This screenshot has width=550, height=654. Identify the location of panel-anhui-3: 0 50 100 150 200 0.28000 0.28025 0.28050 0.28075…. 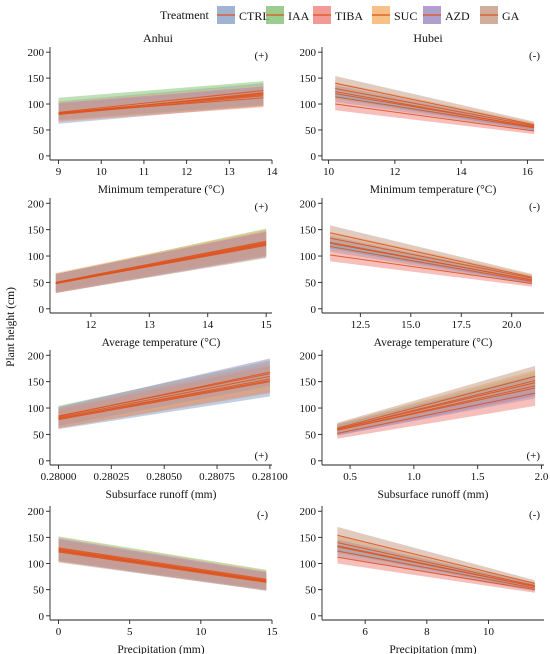
(158, 425).